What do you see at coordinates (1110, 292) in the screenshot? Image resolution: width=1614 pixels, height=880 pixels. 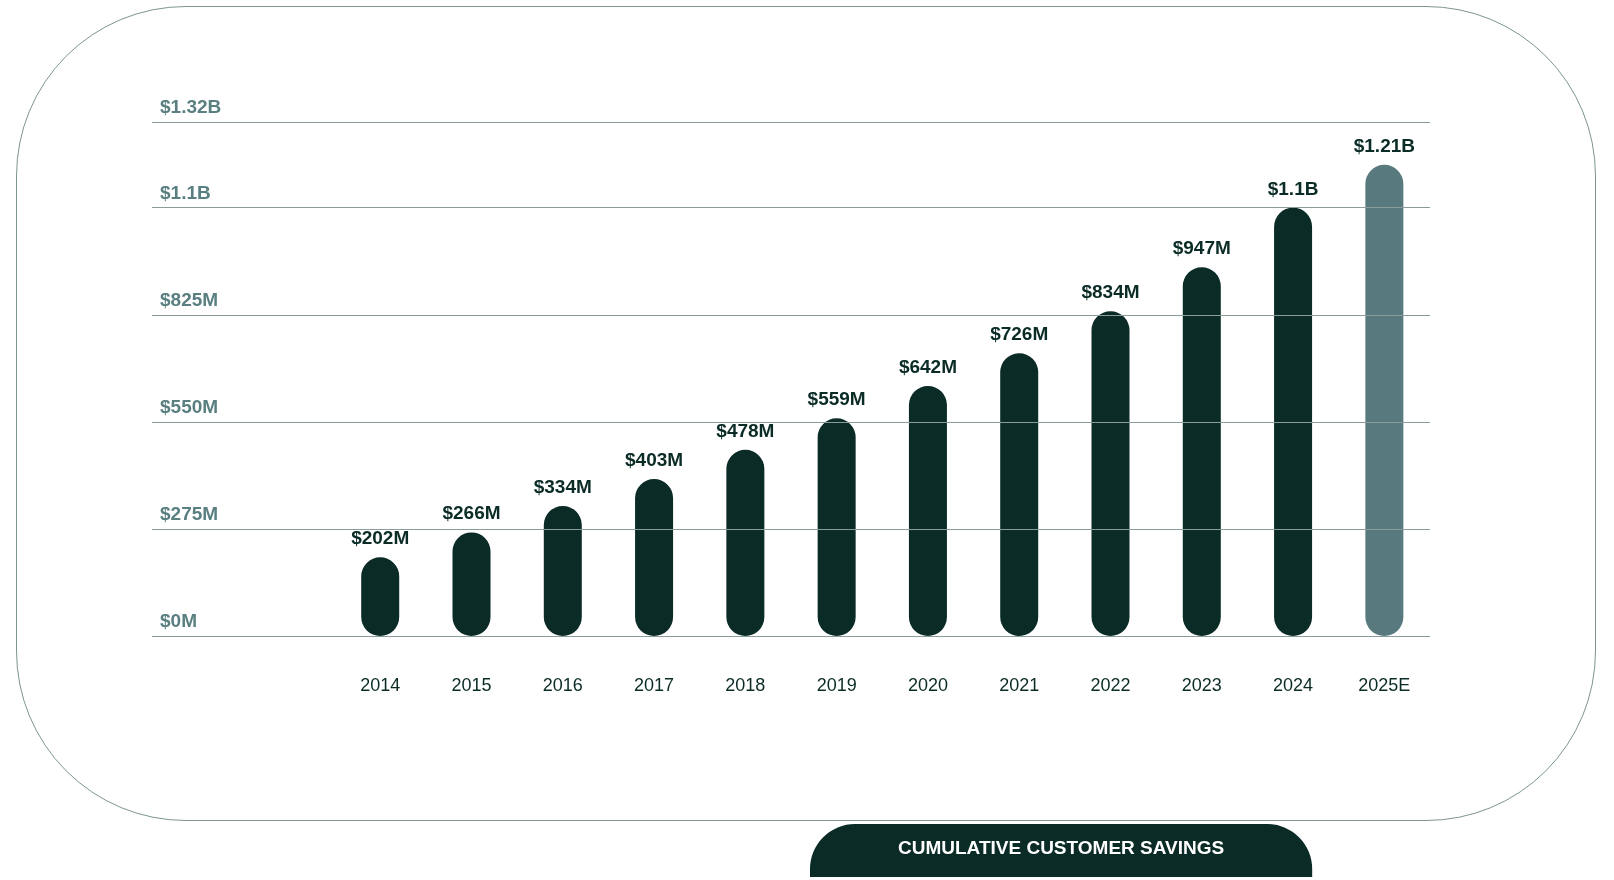 I see `data-label: $834M` at bounding box center [1110, 292].